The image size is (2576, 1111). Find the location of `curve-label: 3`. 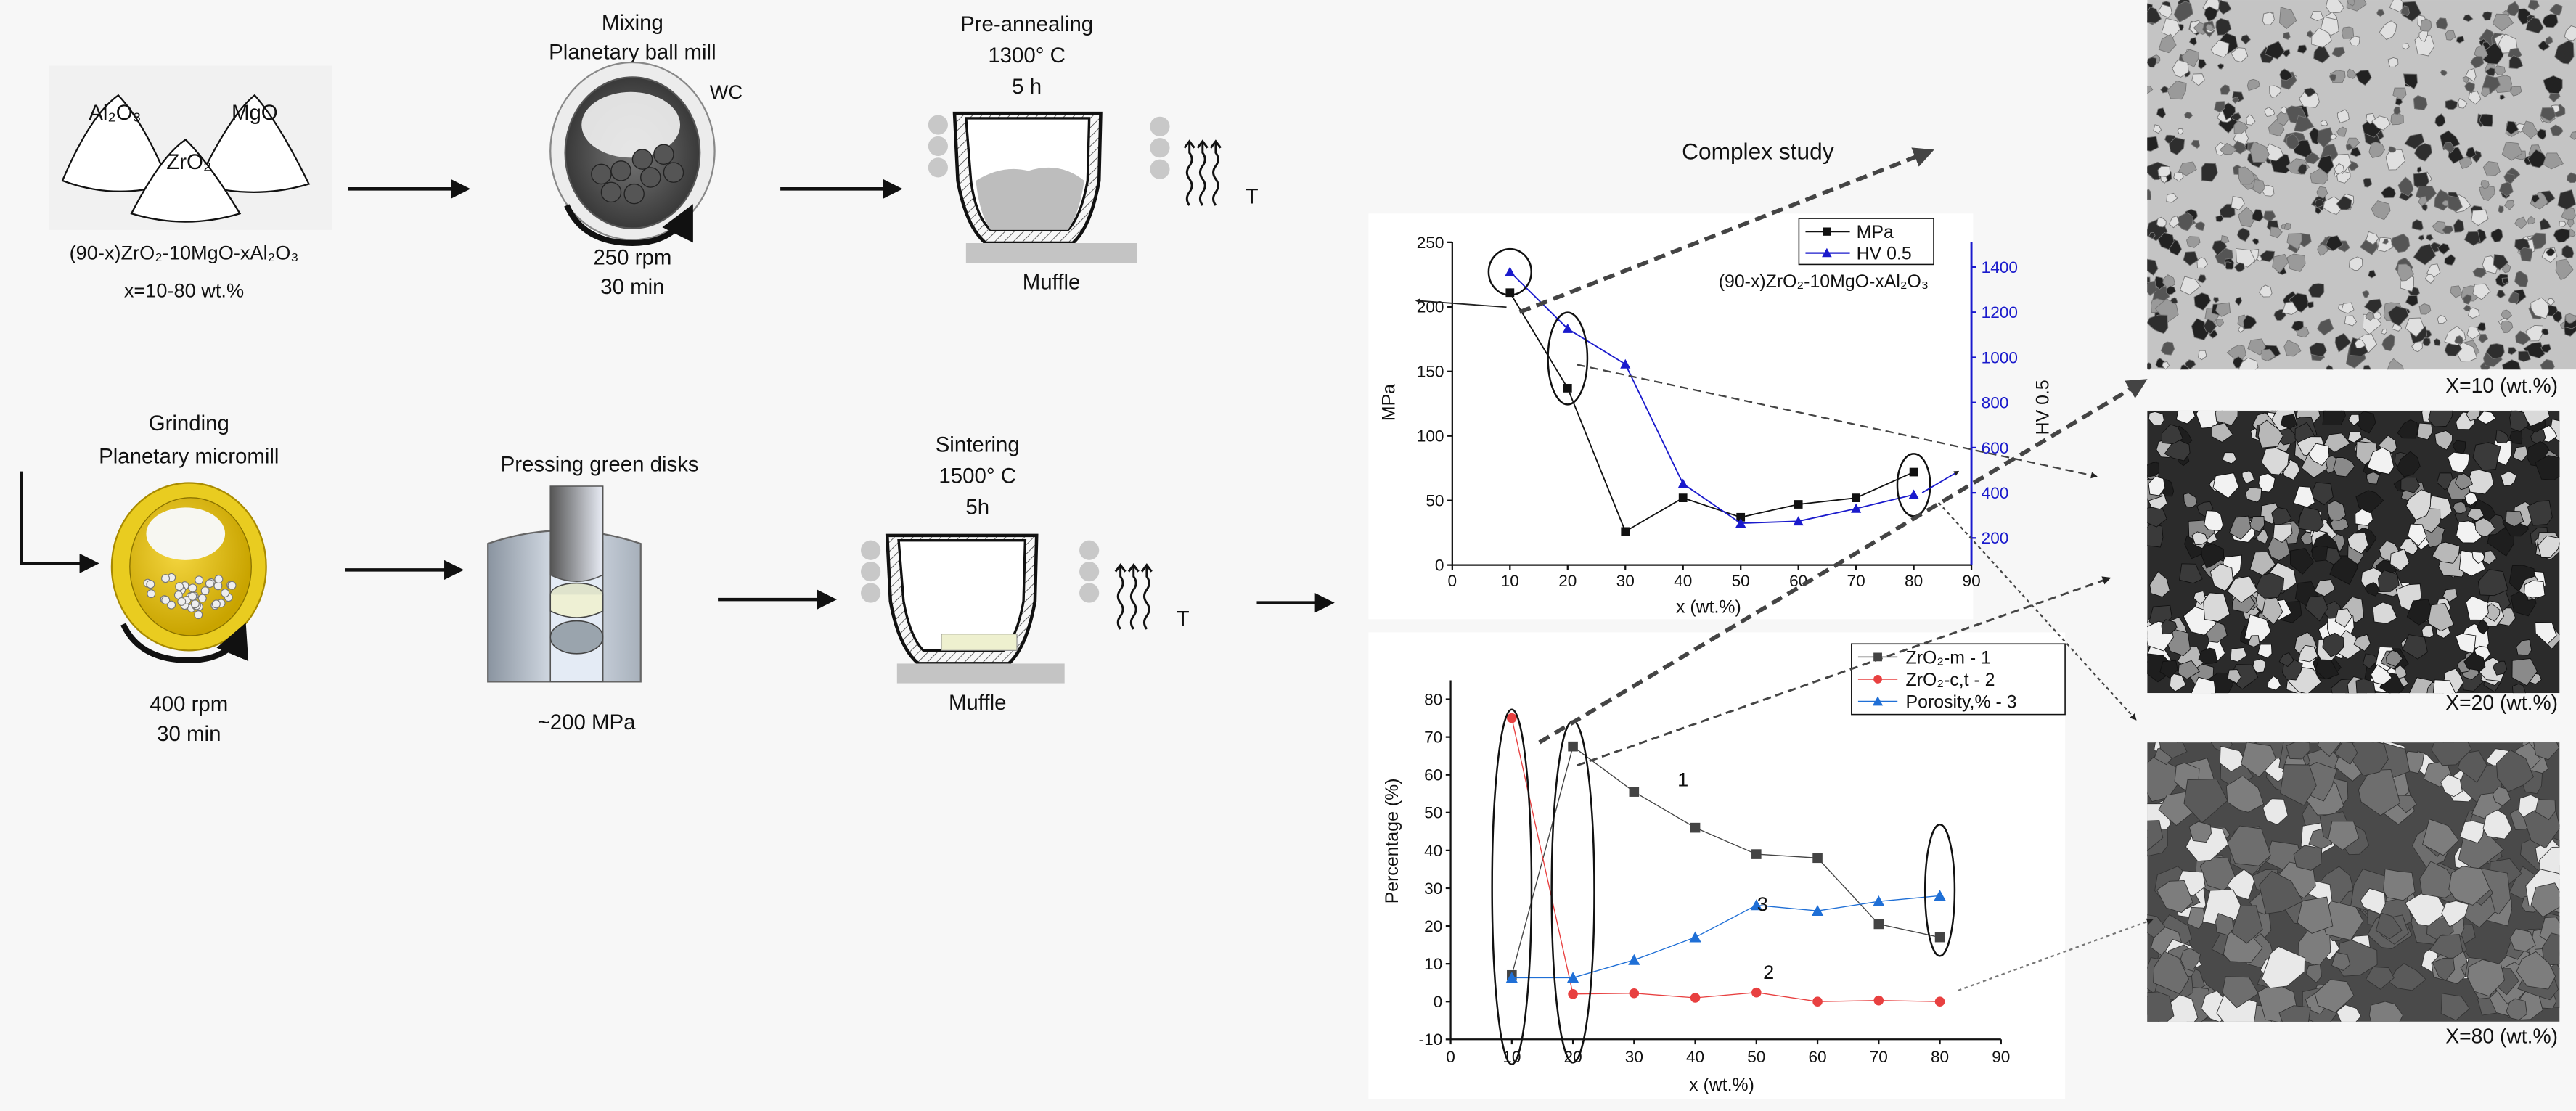

curve-label: 3 is located at coordinates (1762, 904).